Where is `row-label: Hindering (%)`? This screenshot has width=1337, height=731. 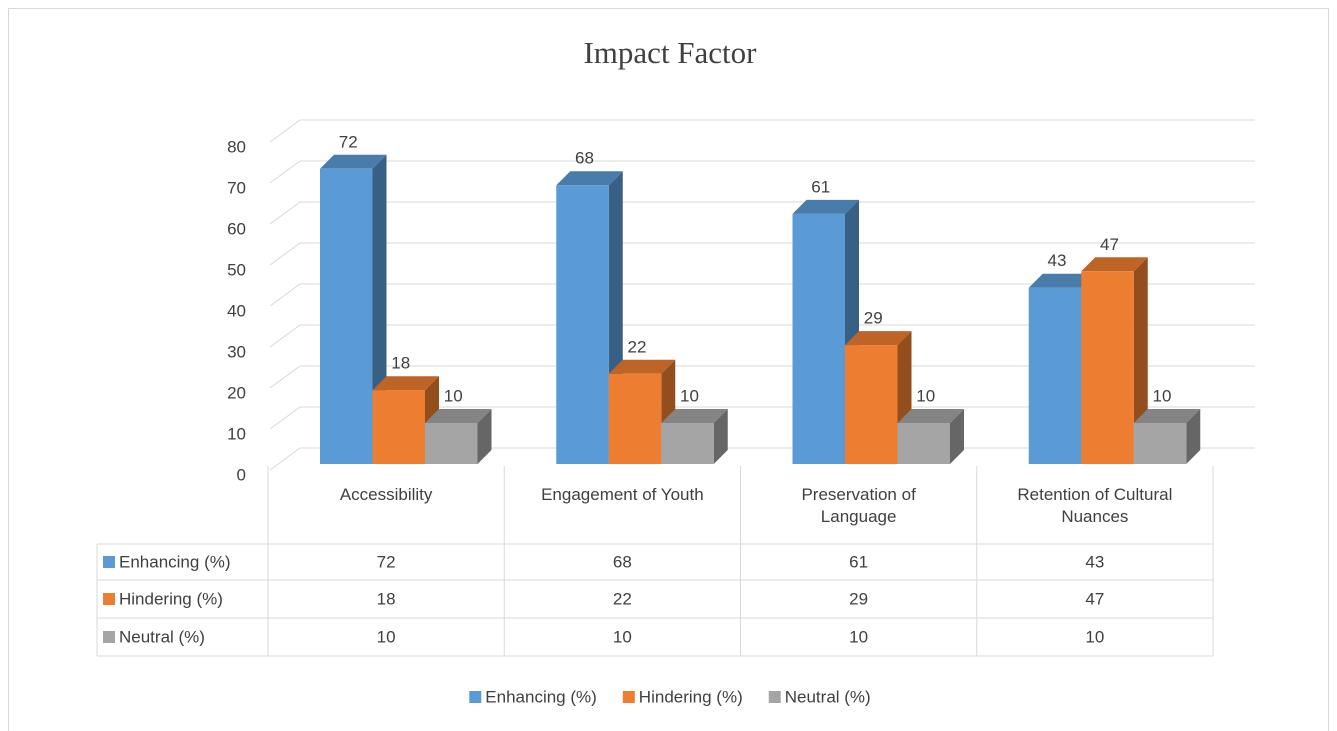 row-label: Hindering (%) is located at coordinates (171, 598).